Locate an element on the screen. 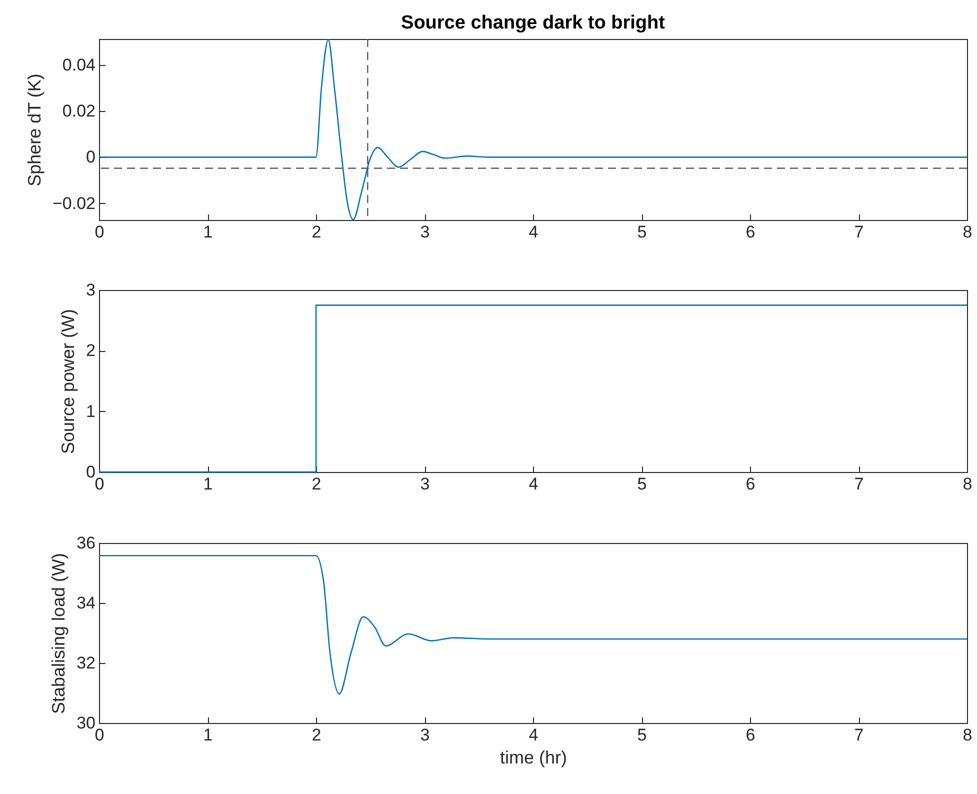 The height and width of the screenshot is (794, 977). y-tick-label: 2 is located at coordinates (91, 350).